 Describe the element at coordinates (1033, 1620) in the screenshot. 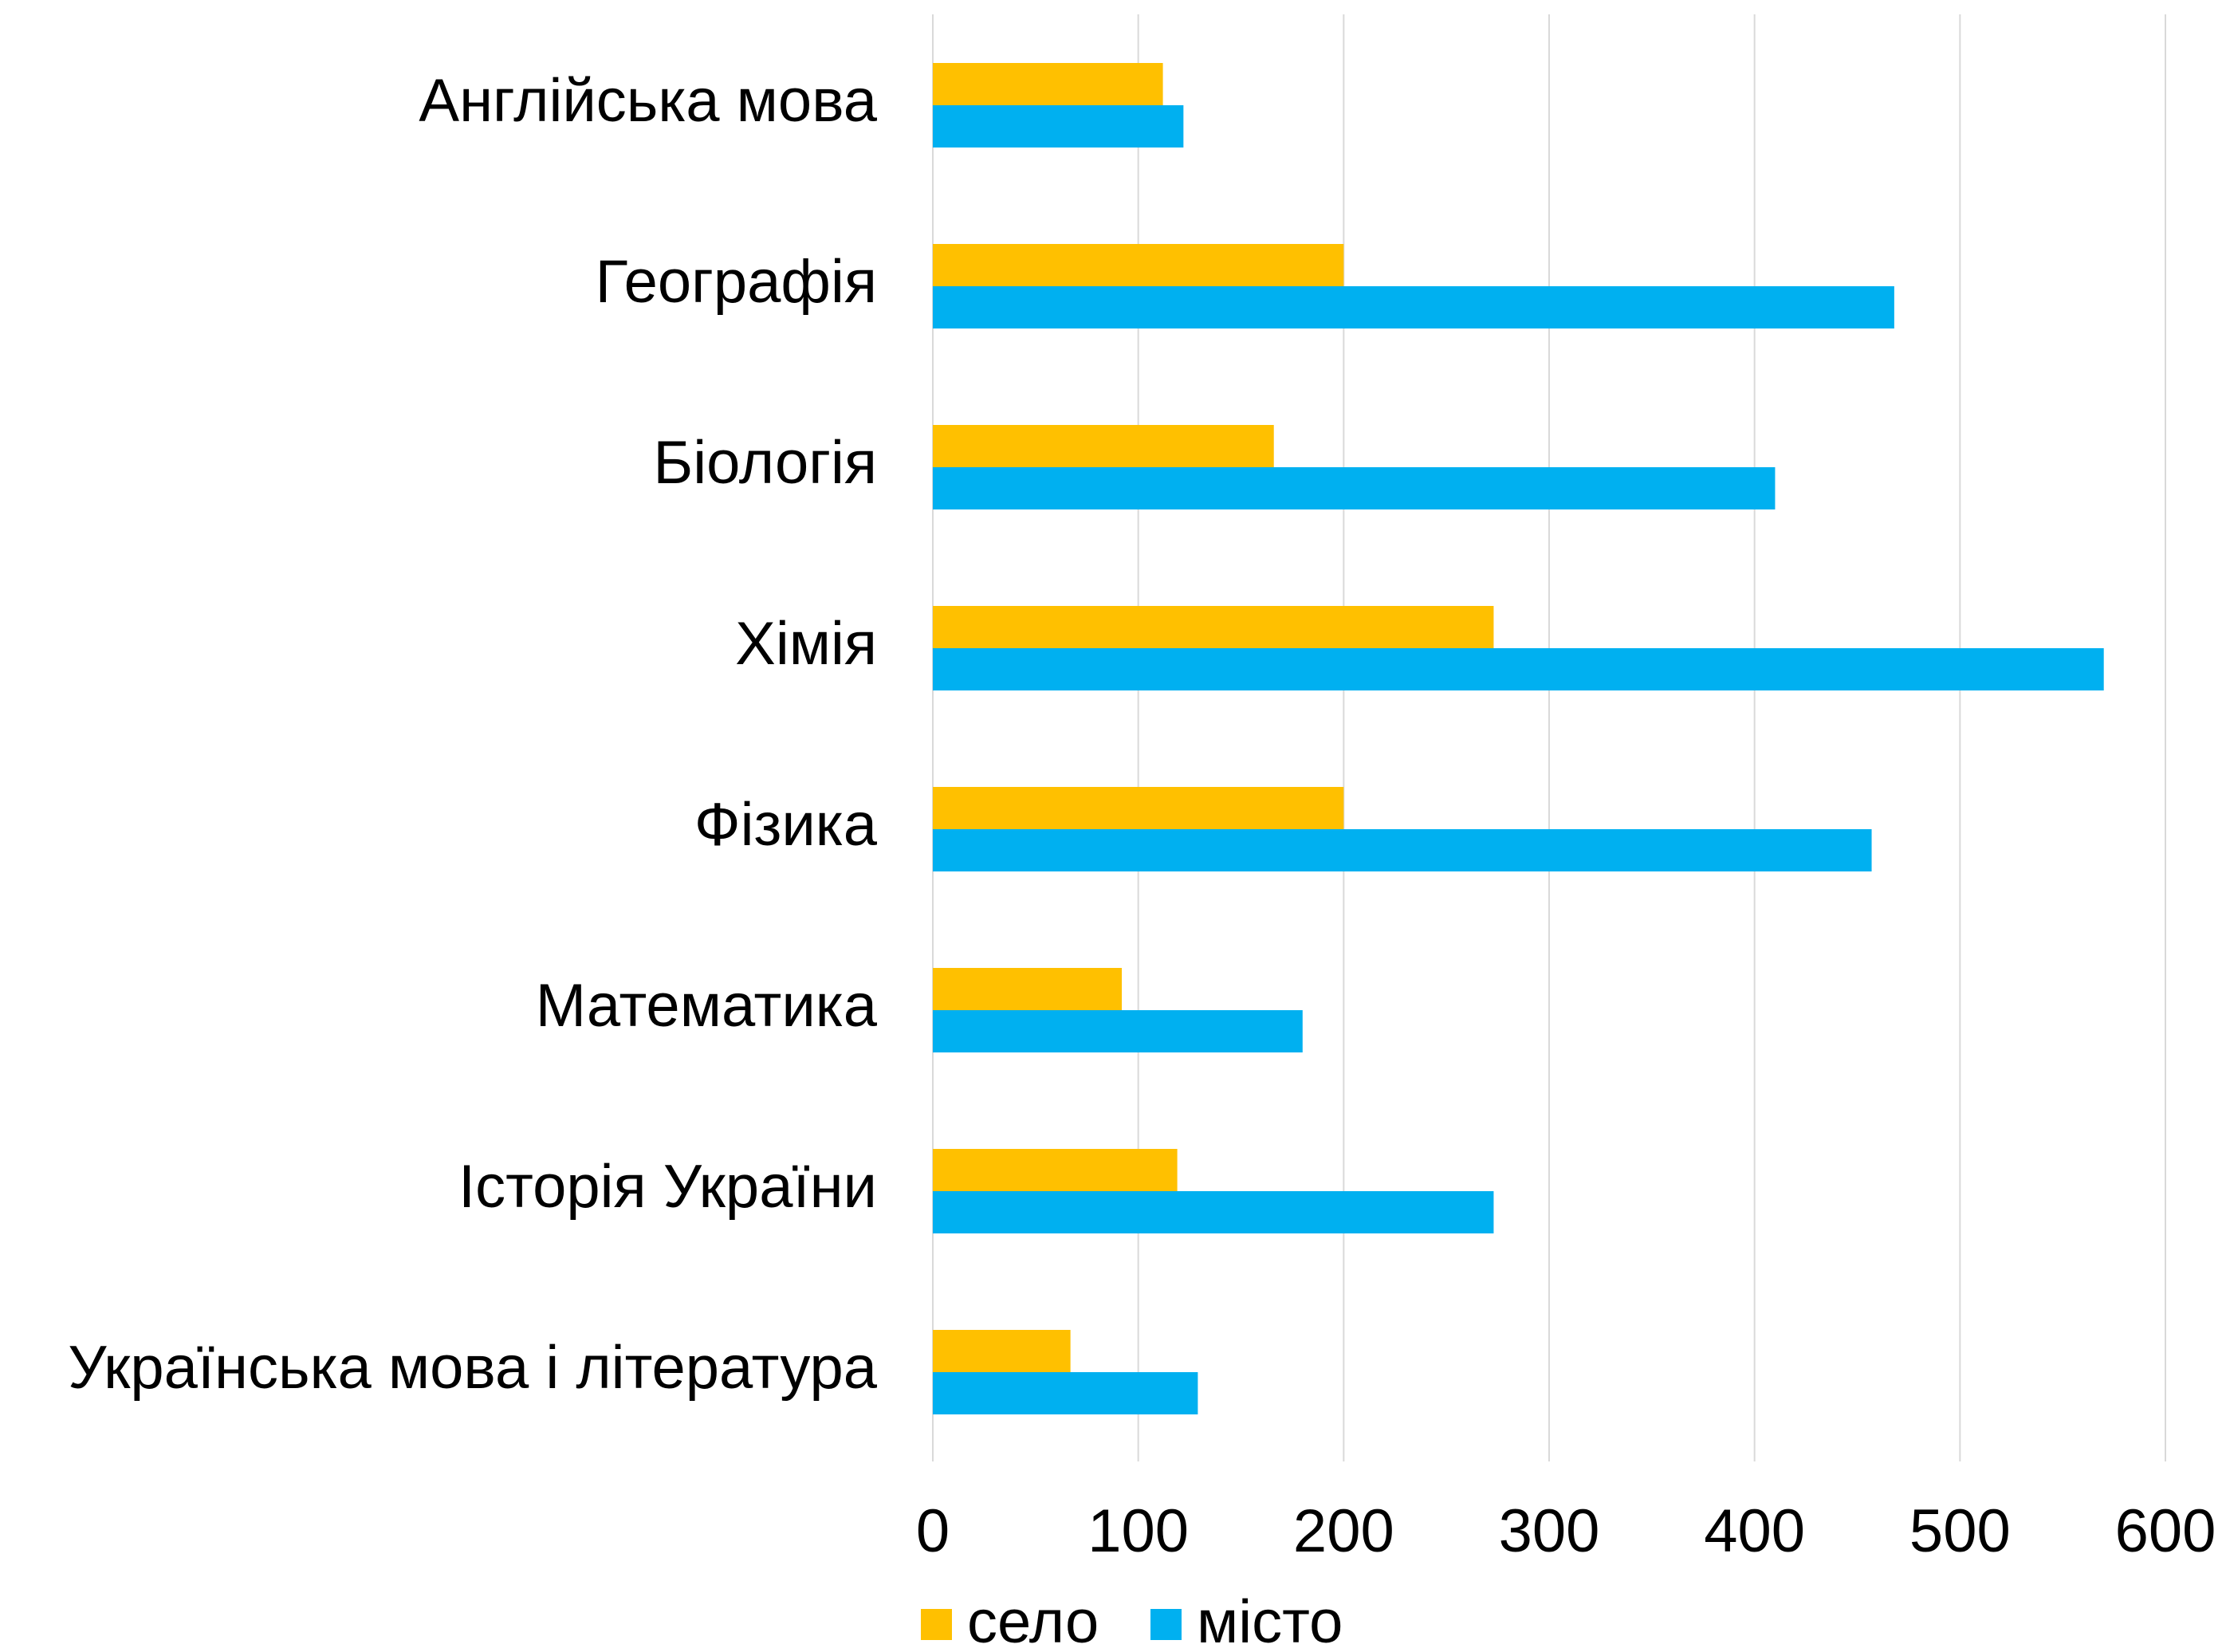

I see `legend-label: село` at that location.